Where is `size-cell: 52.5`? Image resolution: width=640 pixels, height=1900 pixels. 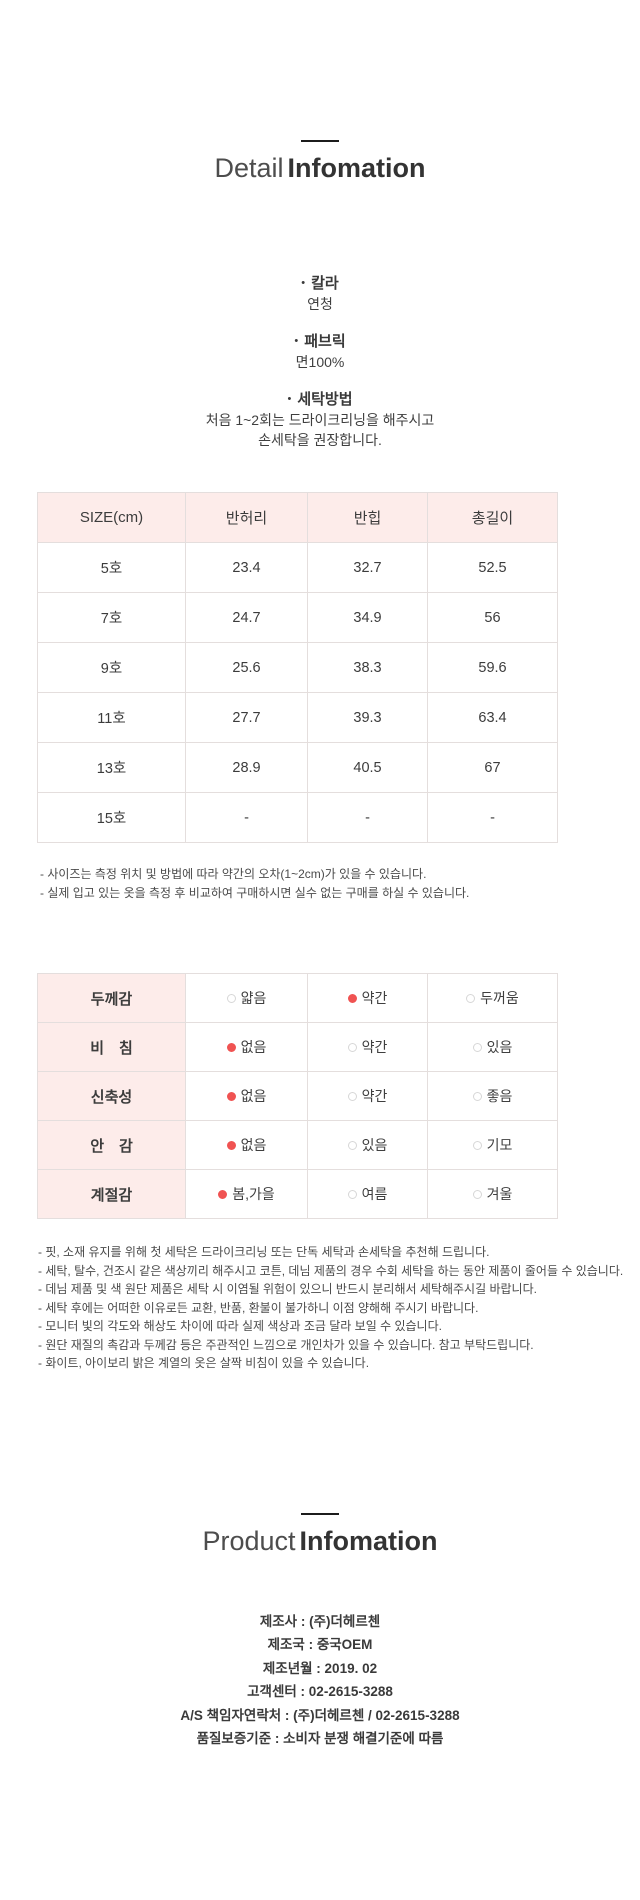 size-cell: 52.5 is located at coordinates (492, 567).